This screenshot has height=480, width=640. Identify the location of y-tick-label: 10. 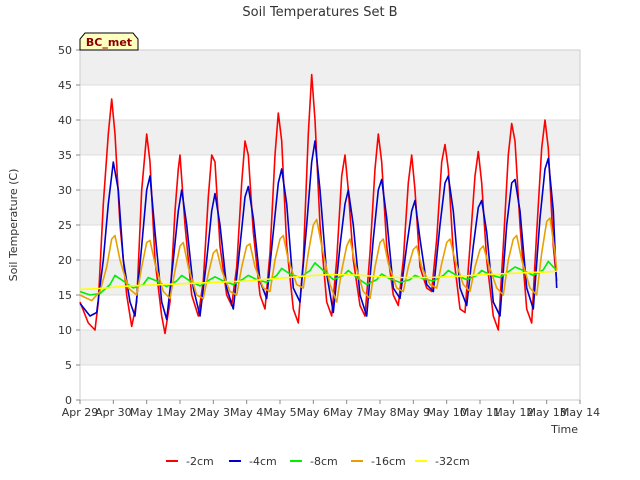
(65, 330).